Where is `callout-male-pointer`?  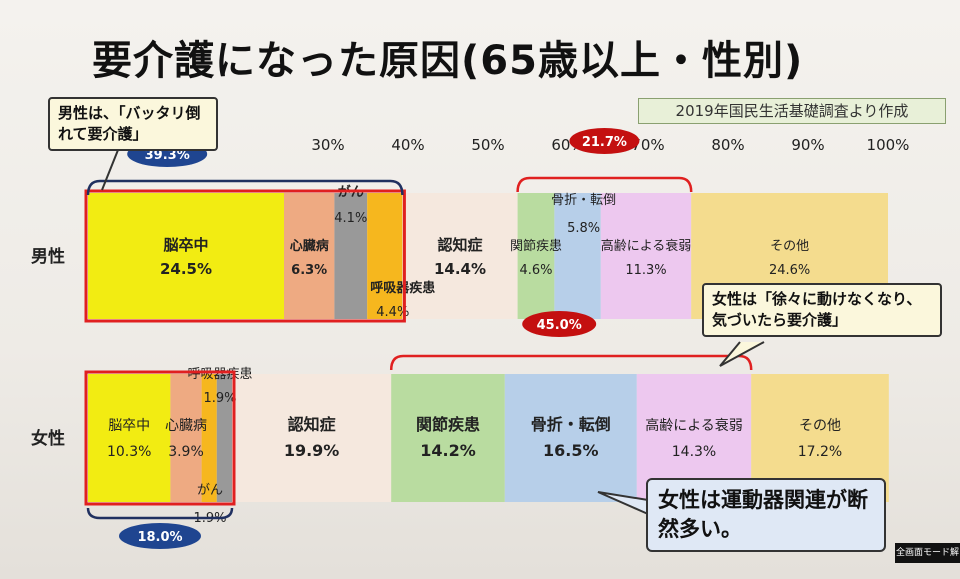
callout-male-pointer is located at coordinates (110, 170).